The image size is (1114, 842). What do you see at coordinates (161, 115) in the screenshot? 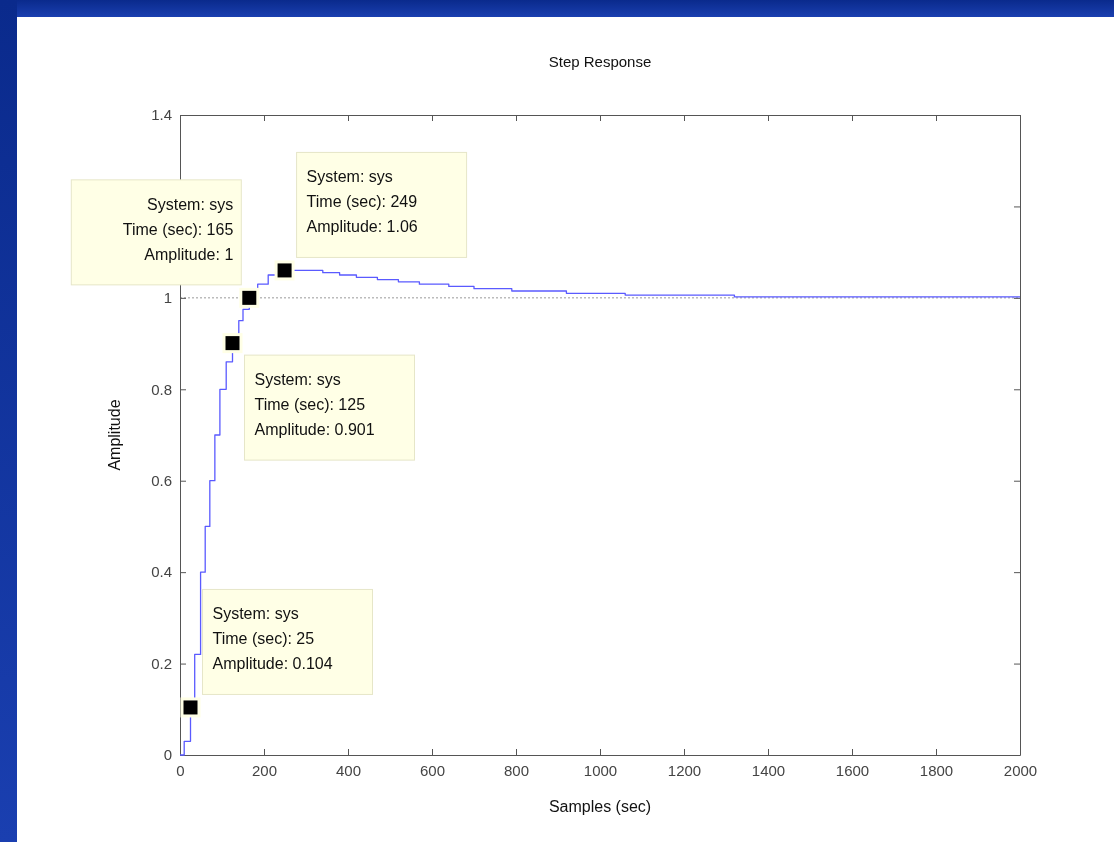
I see `y-tick-label: 1.4` at bounding box center [161, 115].